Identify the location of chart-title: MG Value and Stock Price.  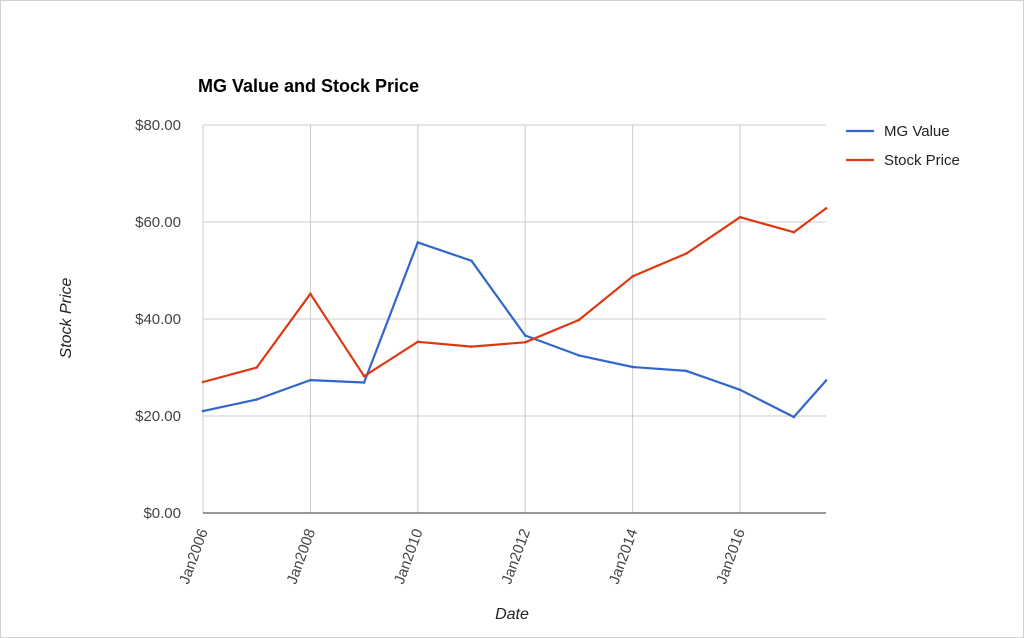
(308, 86).